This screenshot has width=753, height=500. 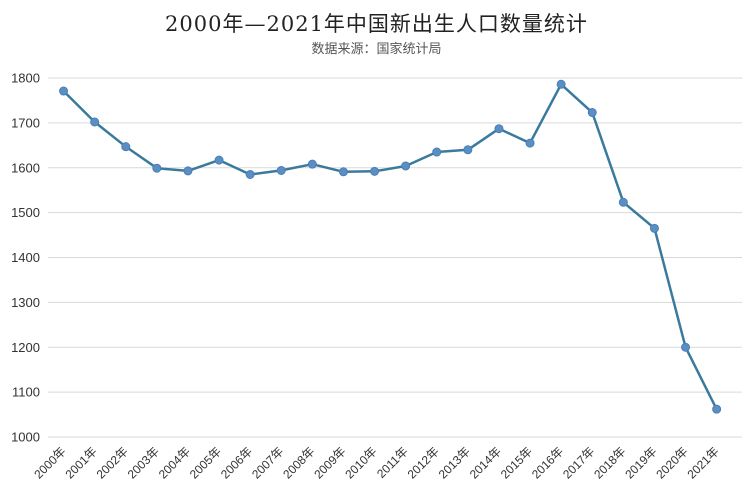 What do you see at coordinates (205, 462) in the screenshot?
I see `x-tick-label: 2005年` at bounding box center [205, 462].